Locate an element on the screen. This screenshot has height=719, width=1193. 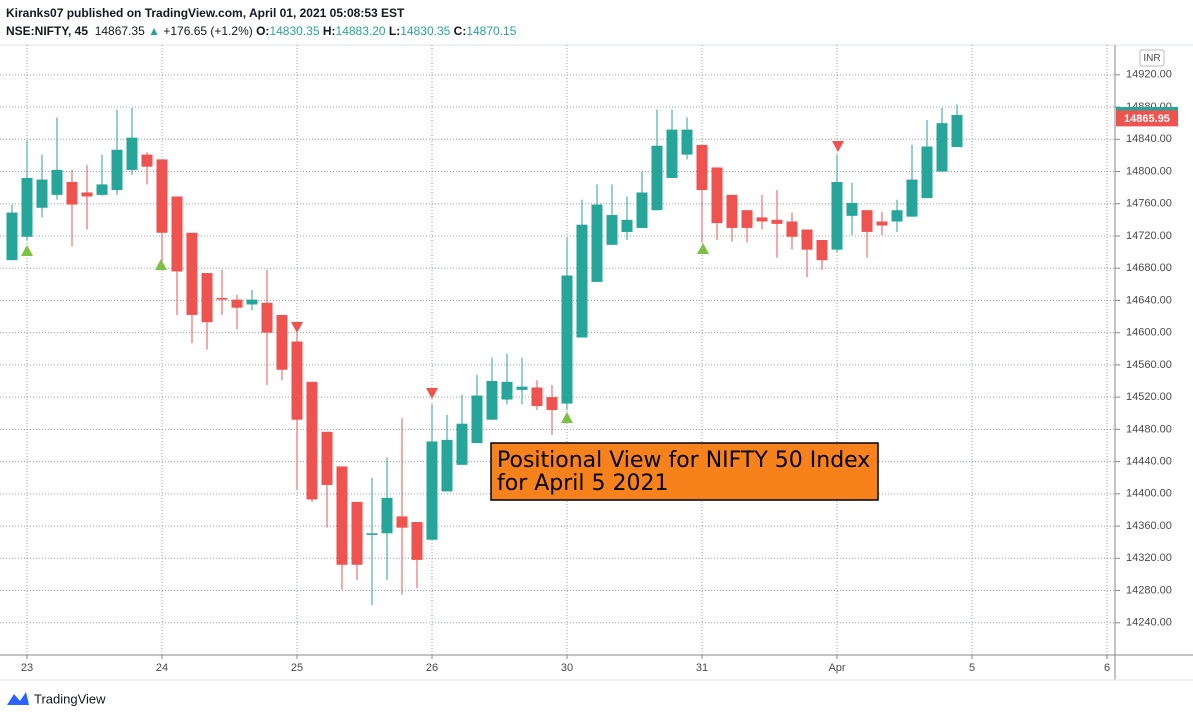
y-tick-label: 14720.00 is located at coordinates (1149, 236).